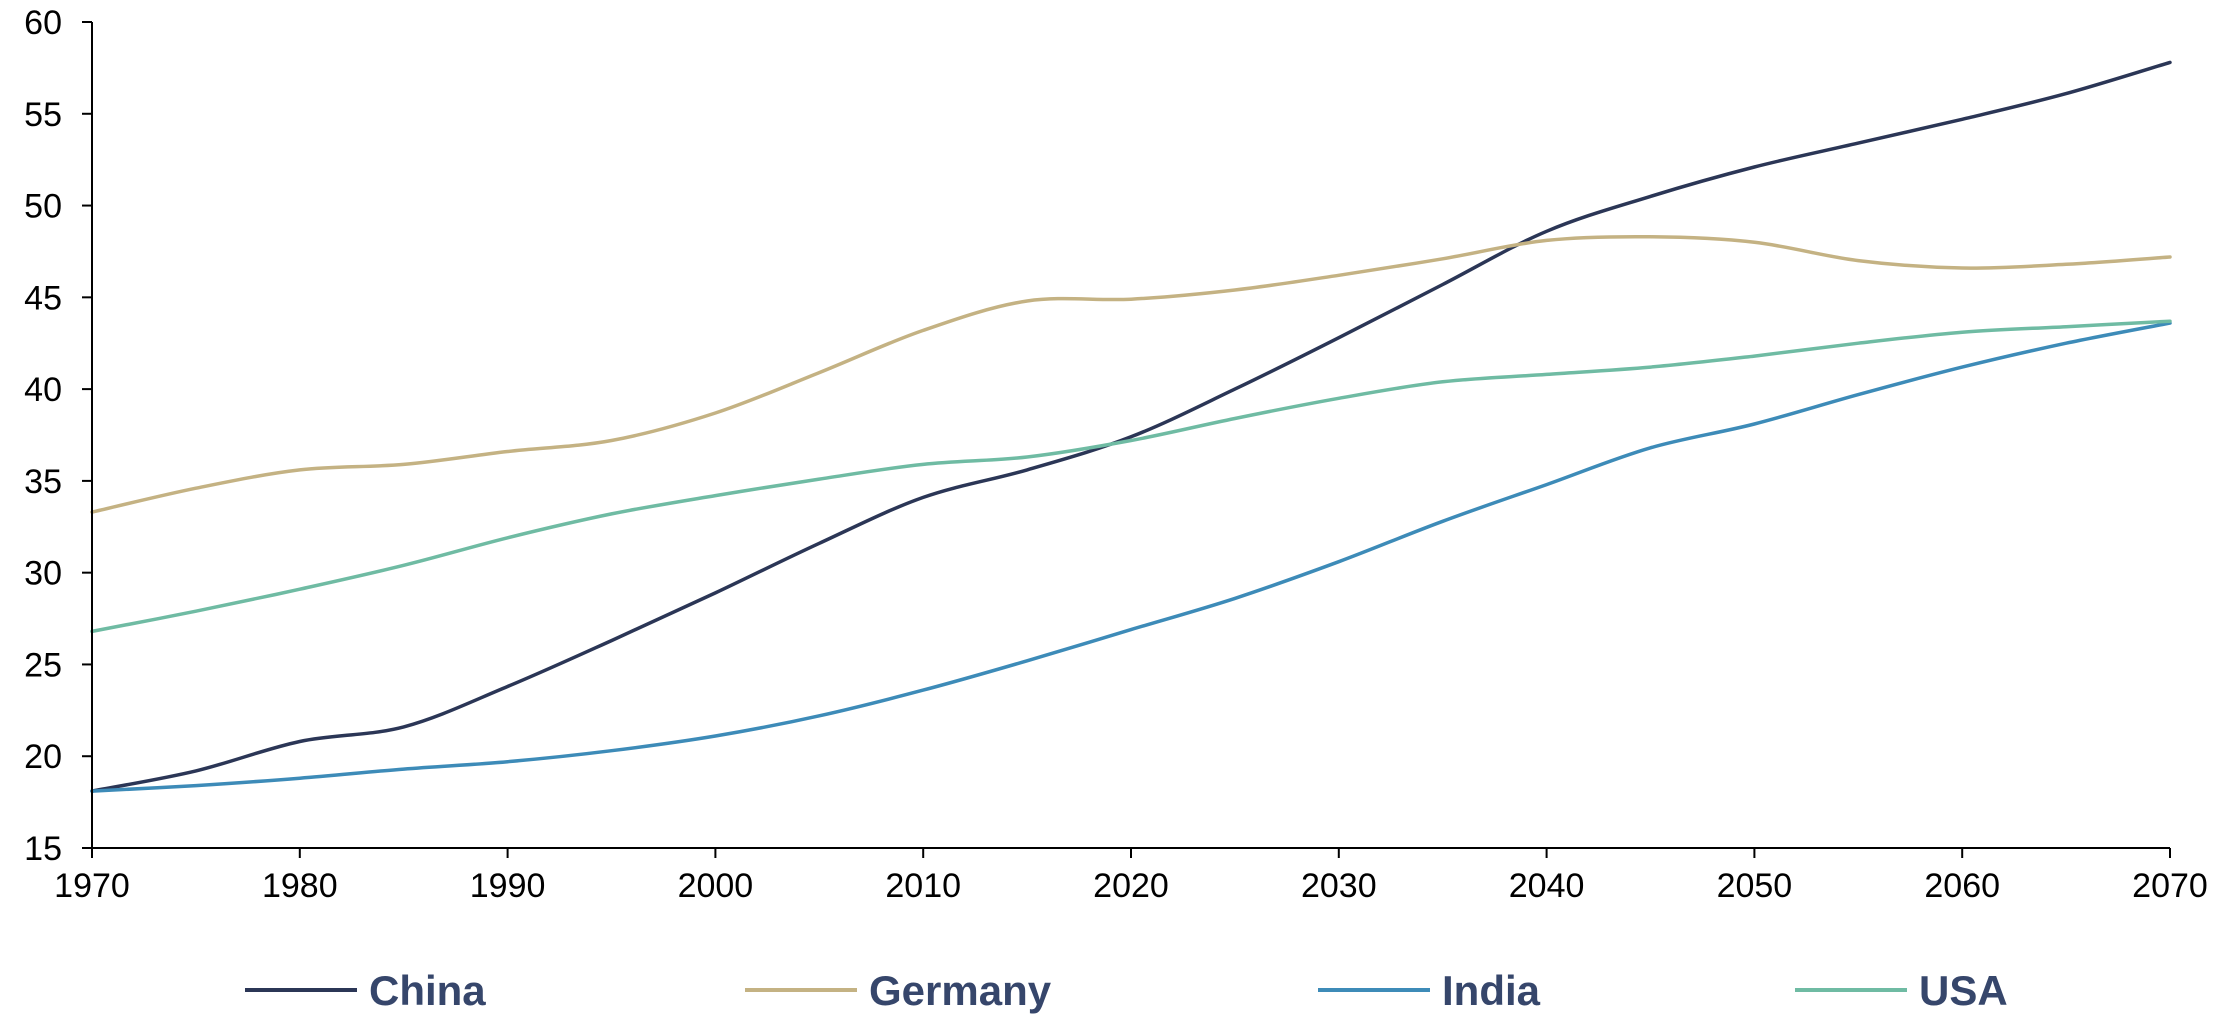  Describe the element at coordinates (43, 849) in the screenshot. I see `y-tick-label: 15` at that location.